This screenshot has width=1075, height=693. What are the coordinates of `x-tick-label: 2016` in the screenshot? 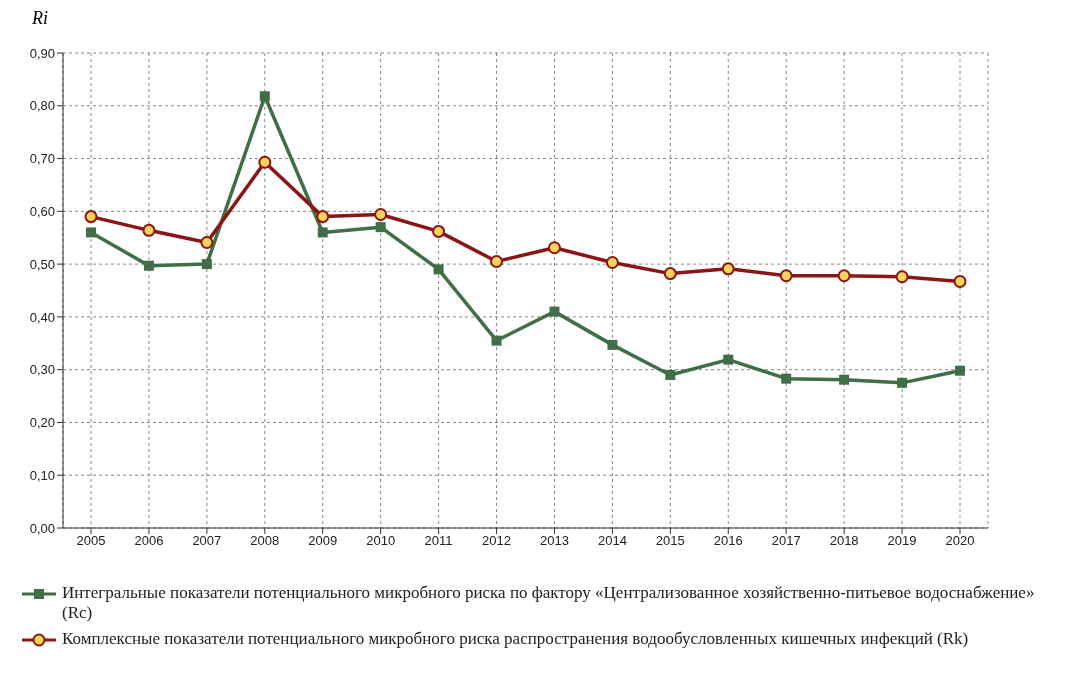 It's located at (728, 541).